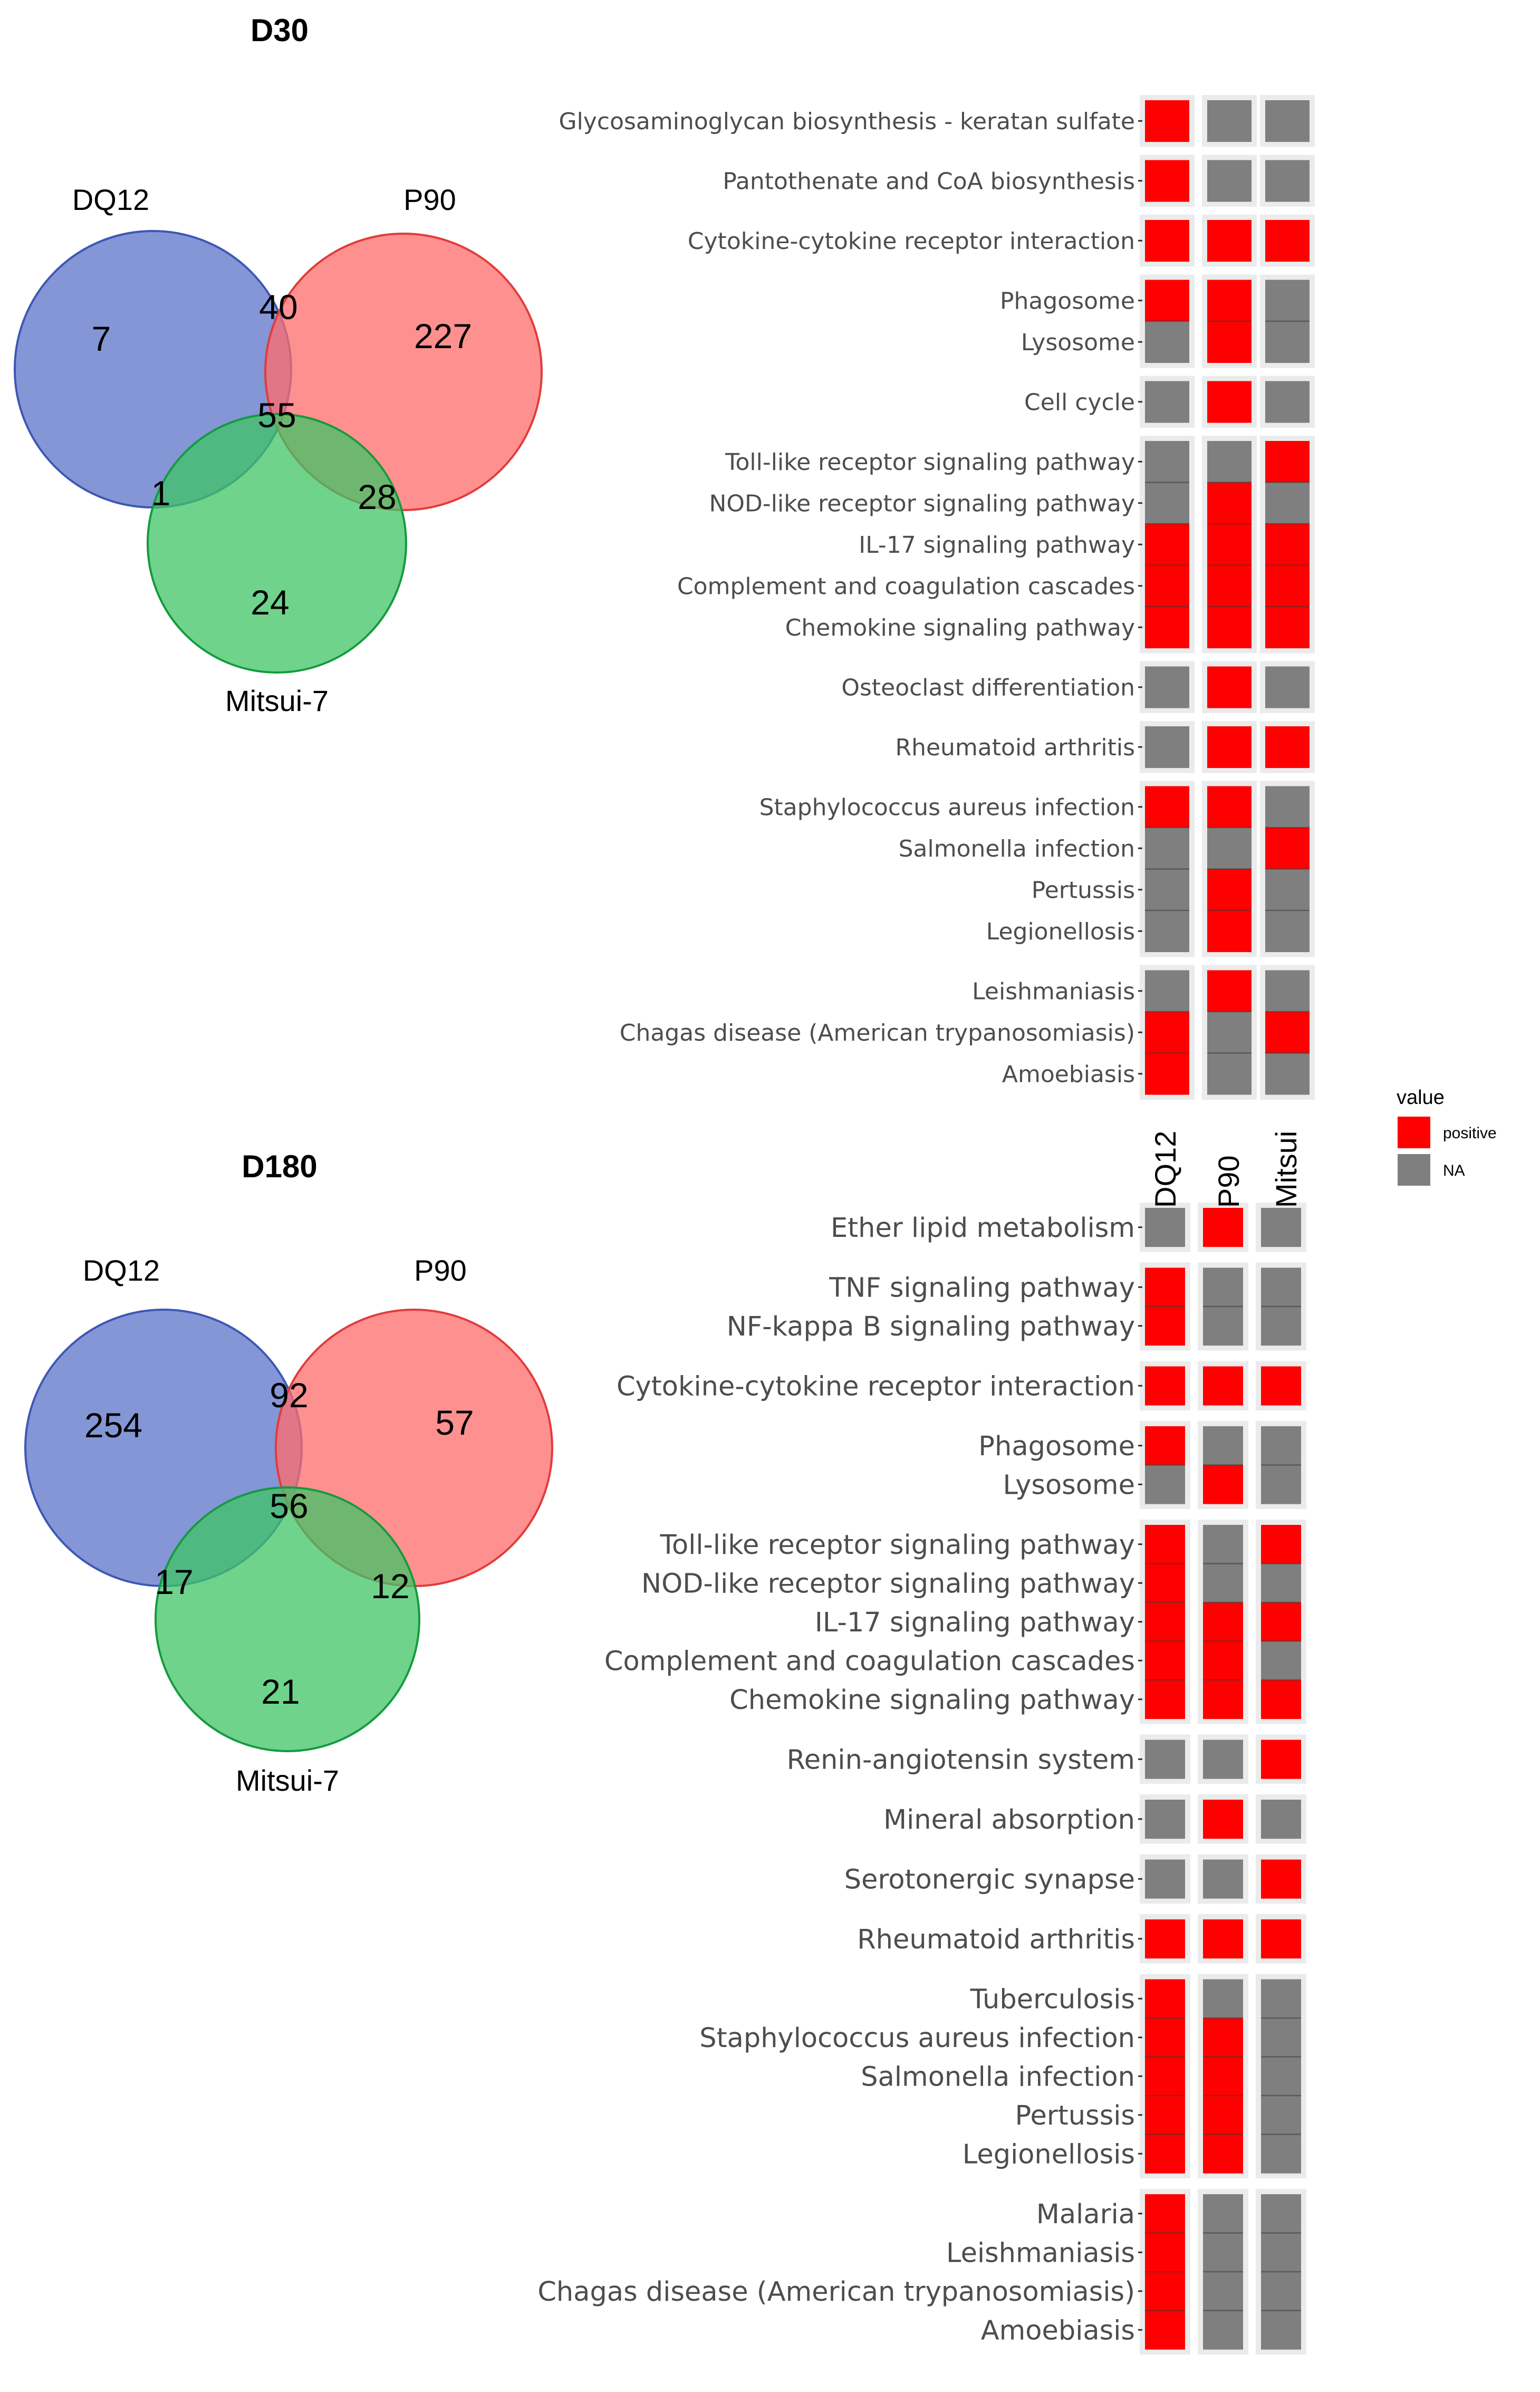  I want to click on venn-d30-mitsui7-only: 24, so click(270, 602).